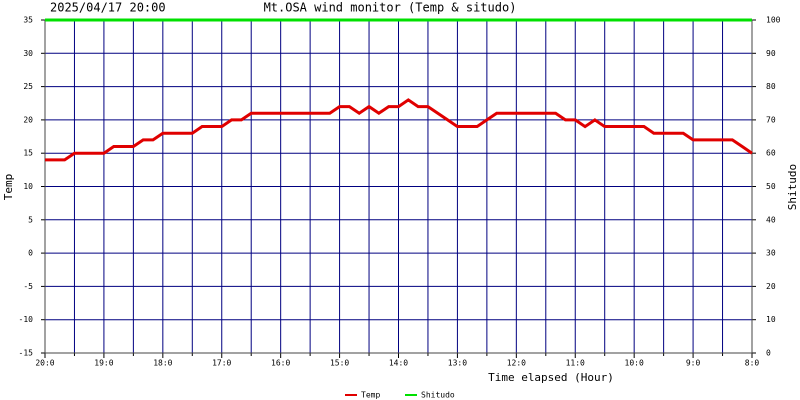  I want to click on x-tick-label: 20:0, so click(44, 363).